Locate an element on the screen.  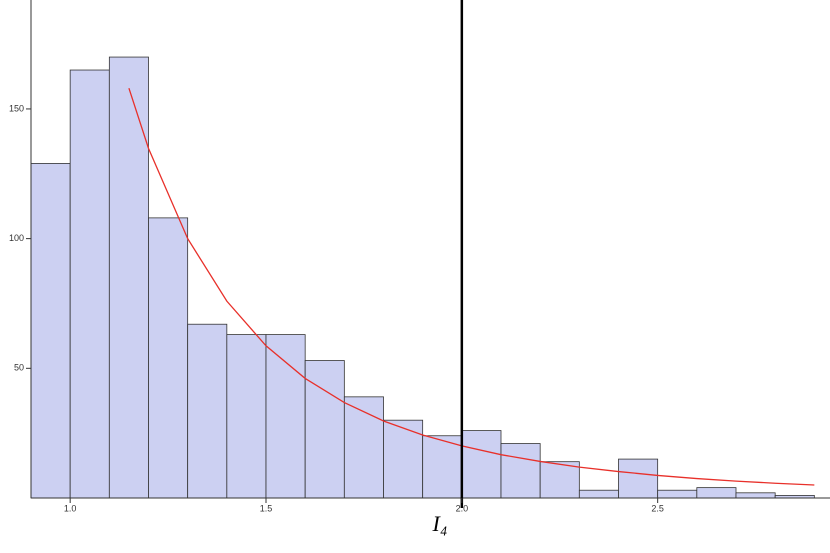
x-tick-label: 2.0 is located at coordinates (462, 508).